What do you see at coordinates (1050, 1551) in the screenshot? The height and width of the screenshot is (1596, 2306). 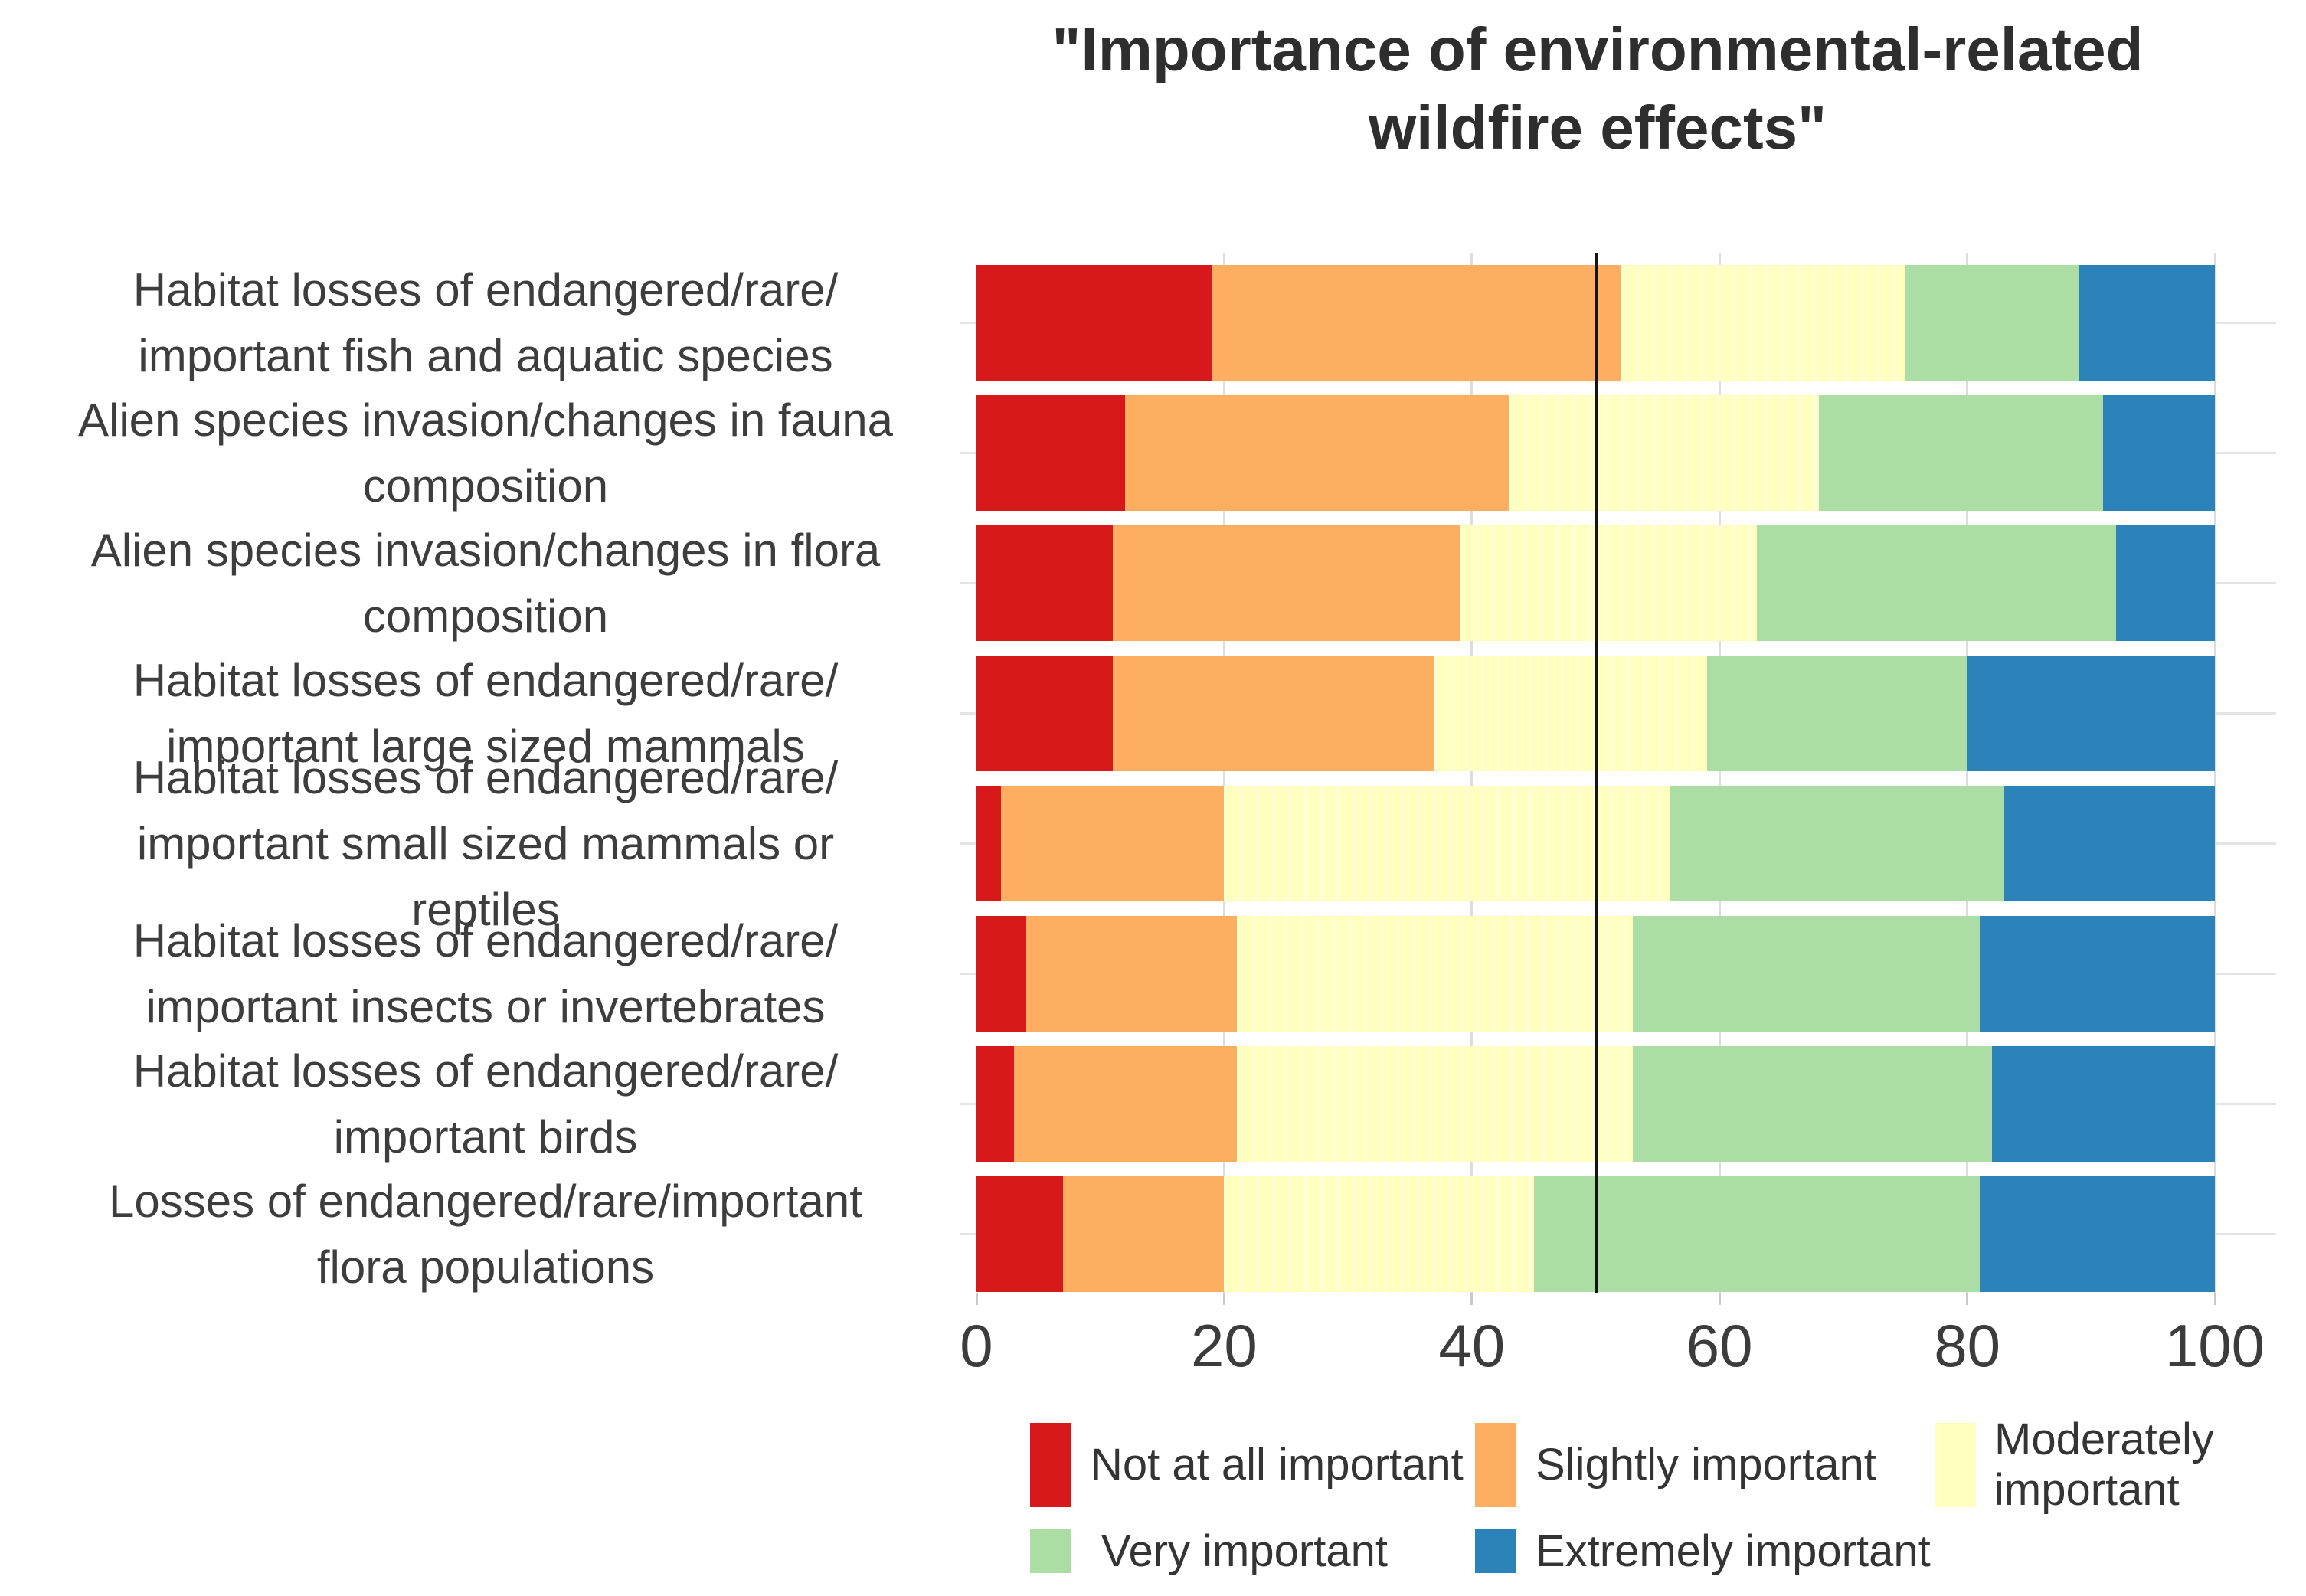 I see `legend-swatch-very-important` at bounding box center [1050, 1551].